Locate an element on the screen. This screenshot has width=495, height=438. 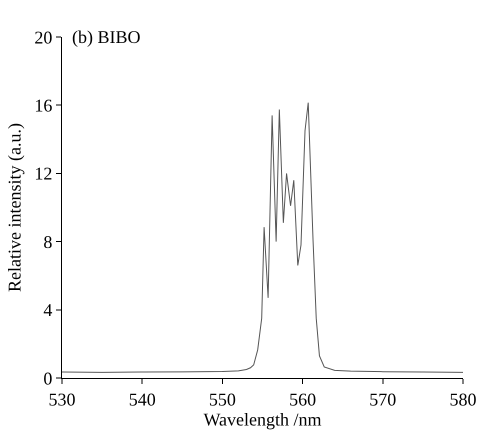
y-tick-label: 20 is located at coordinates (43, 37).